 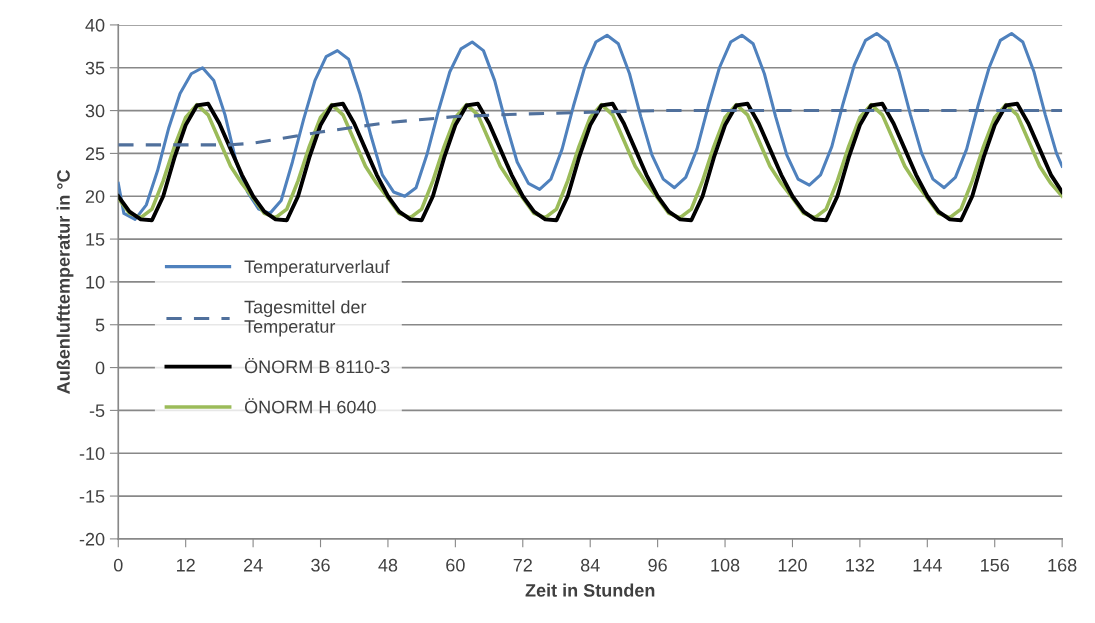 I want to click on x-tick-label: 0, so click(x=118, y=565).